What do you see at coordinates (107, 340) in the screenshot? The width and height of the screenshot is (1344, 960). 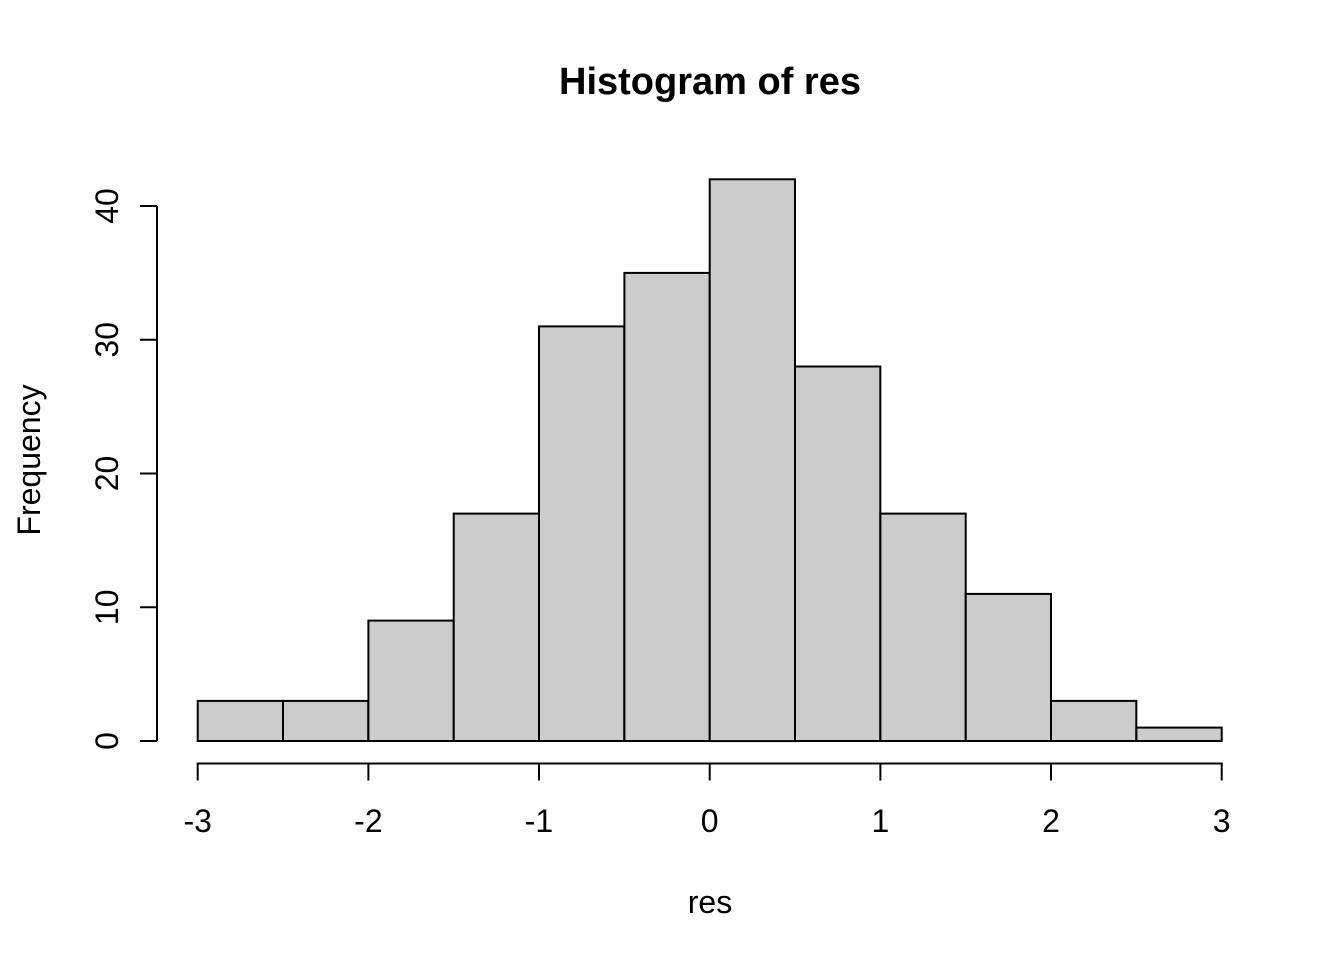 I see `y-tick-label-3: 30` at bounding box center [107, 340].